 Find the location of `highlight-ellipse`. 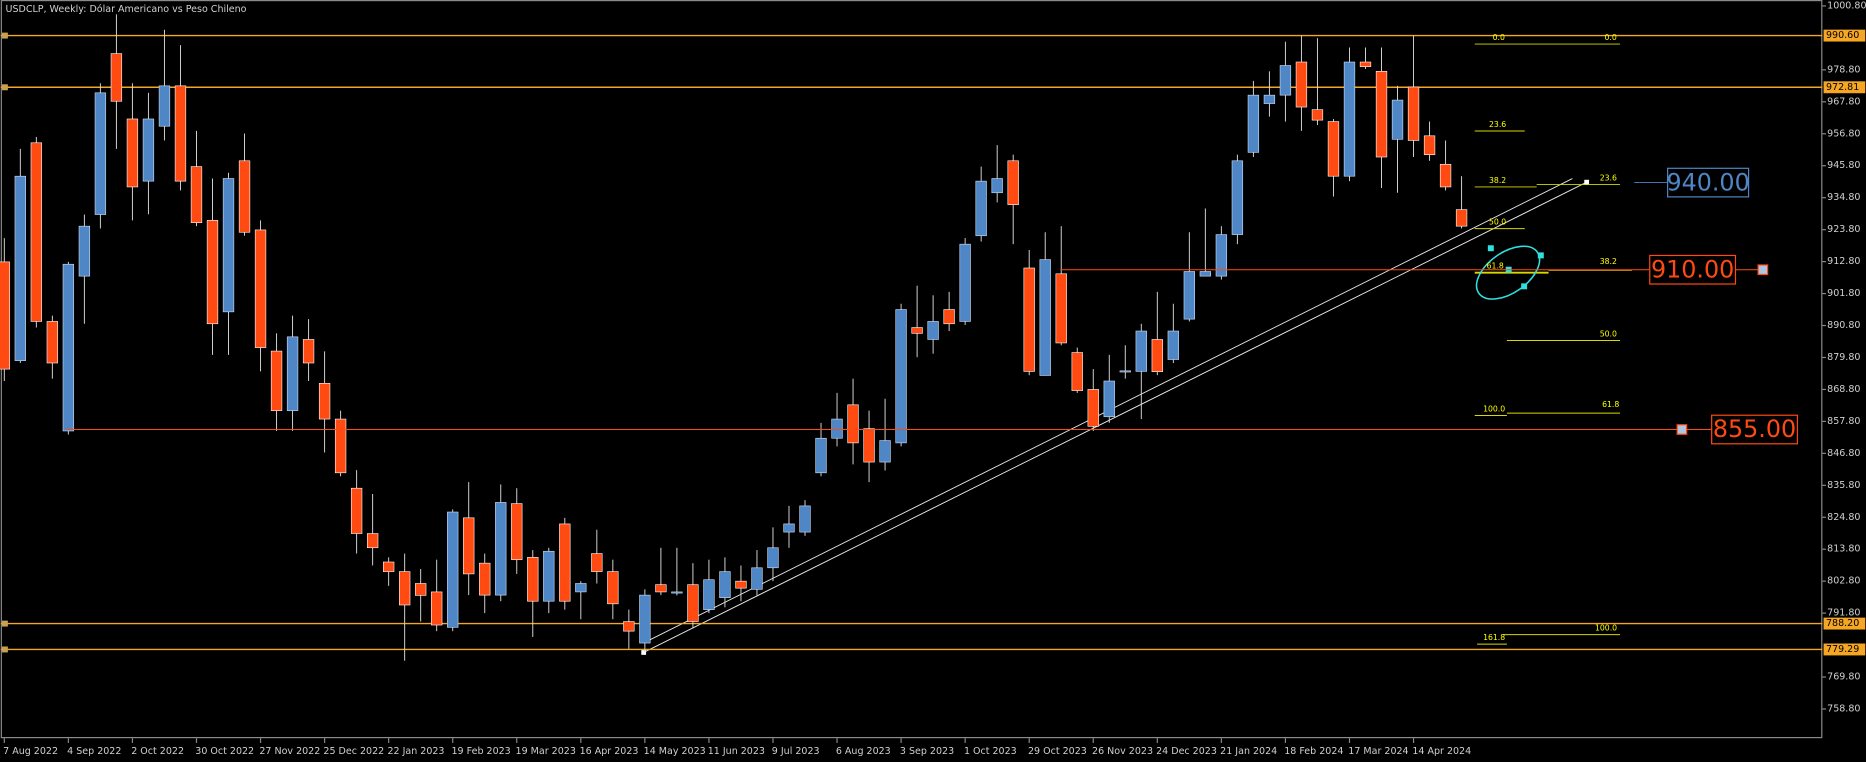

highlight-ellipse is located at coordinates (1508, 272).